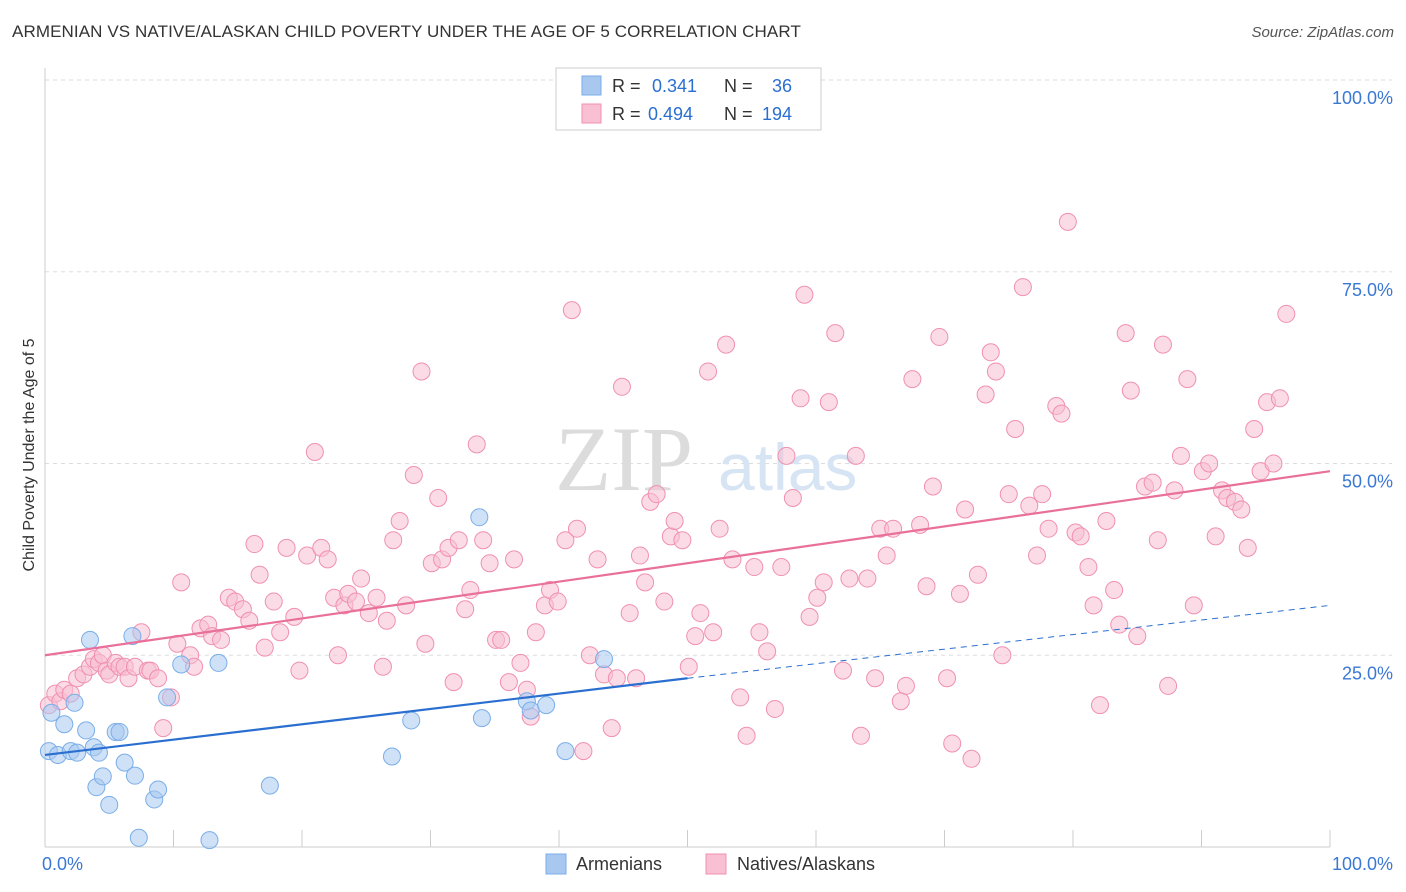 This screenshot has width=1406, height=892. What do you see at coordinates (777, 114) in the screenshot?
I see `legend-n-value: 194` at bounding box center [777, 114].